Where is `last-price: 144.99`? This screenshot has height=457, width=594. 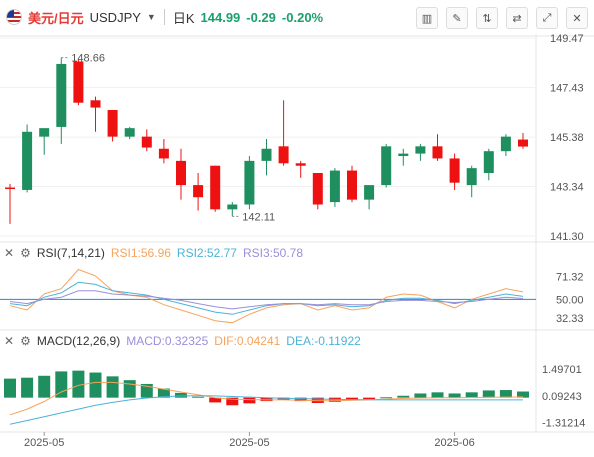
last-price: 144.99 is located at coordinates (220, 17).